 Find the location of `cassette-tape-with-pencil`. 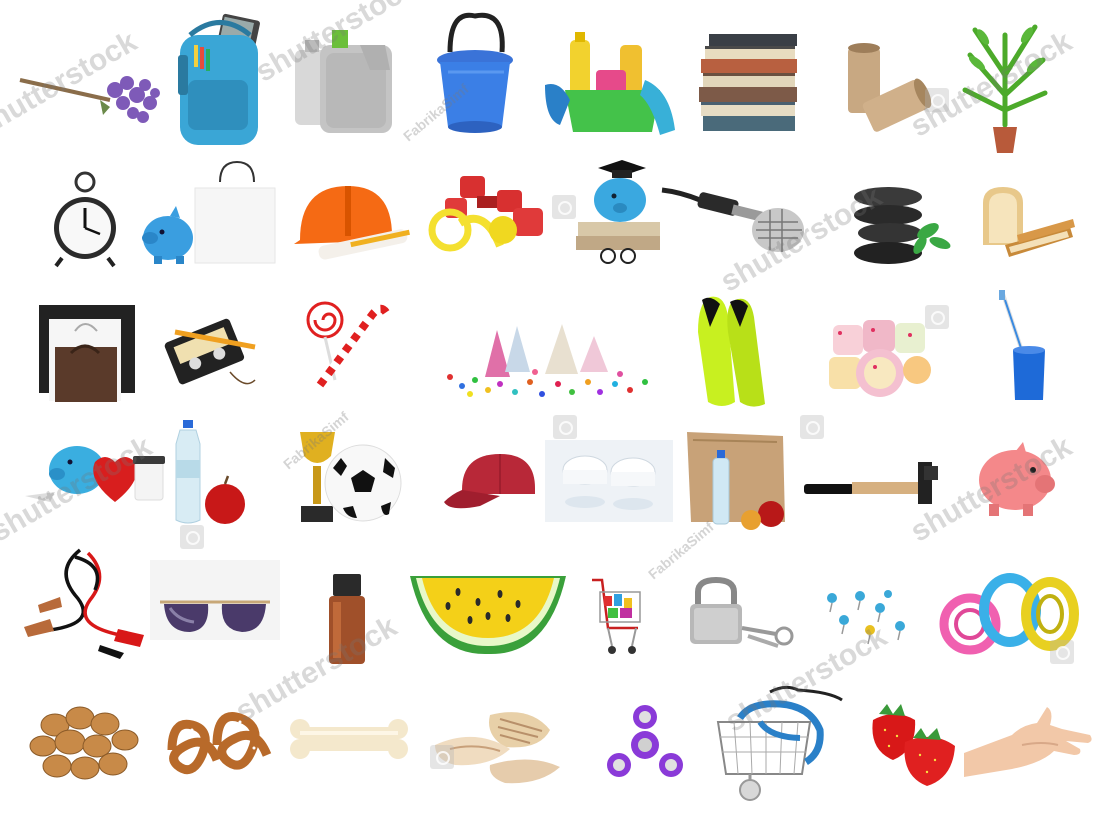

cassette-tape-with-pencil is located at coordinates (210, 352).